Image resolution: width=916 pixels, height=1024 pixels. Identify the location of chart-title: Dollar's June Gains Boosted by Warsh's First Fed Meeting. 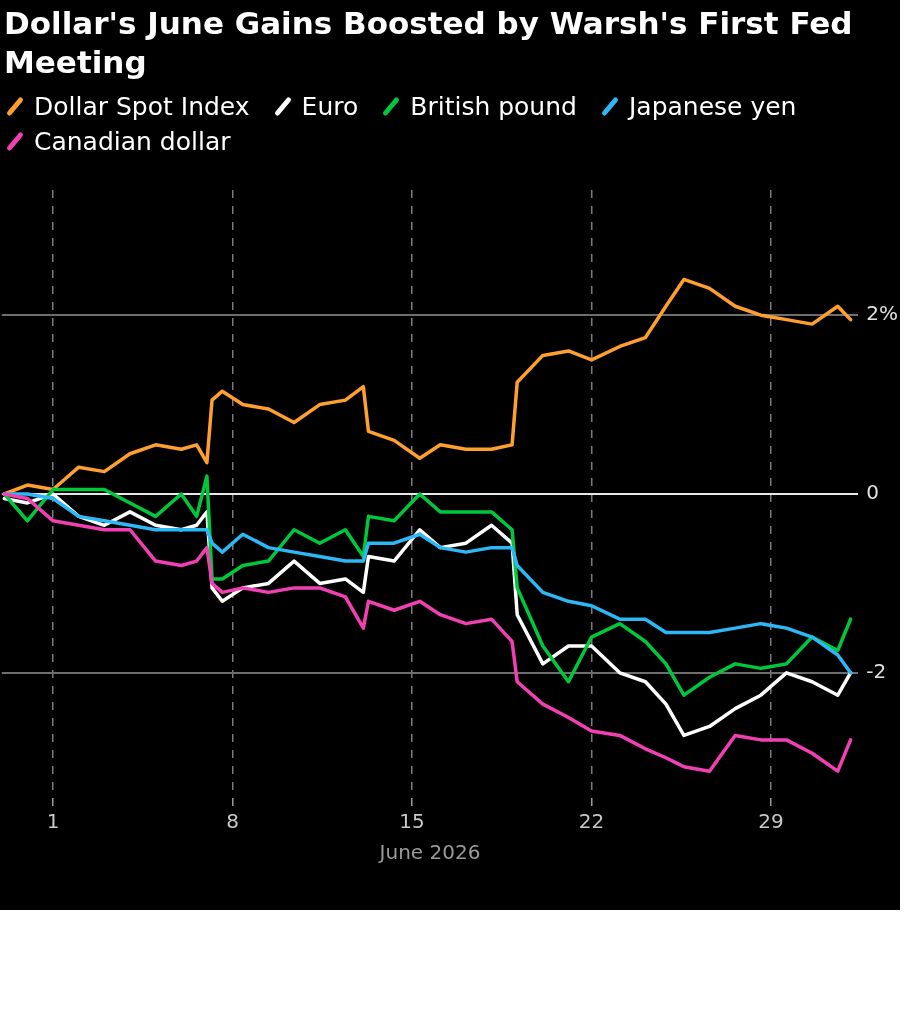
(428, 43).